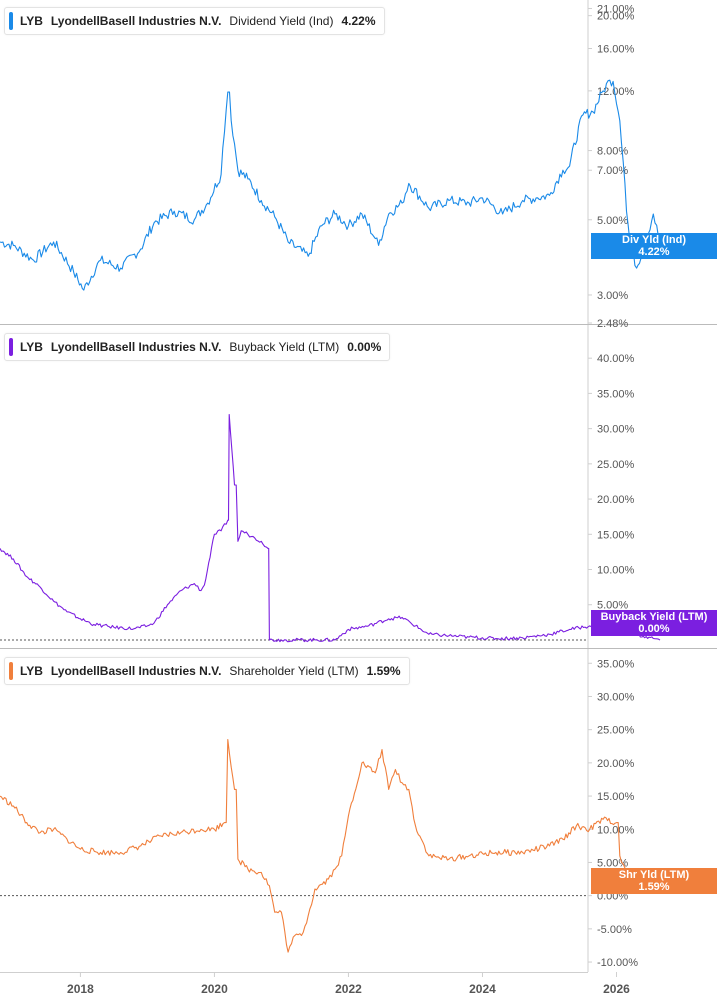  Describe the element at coordinates (654, 887) in the screenshot. I see `badge-value: 1.59%` at that location.